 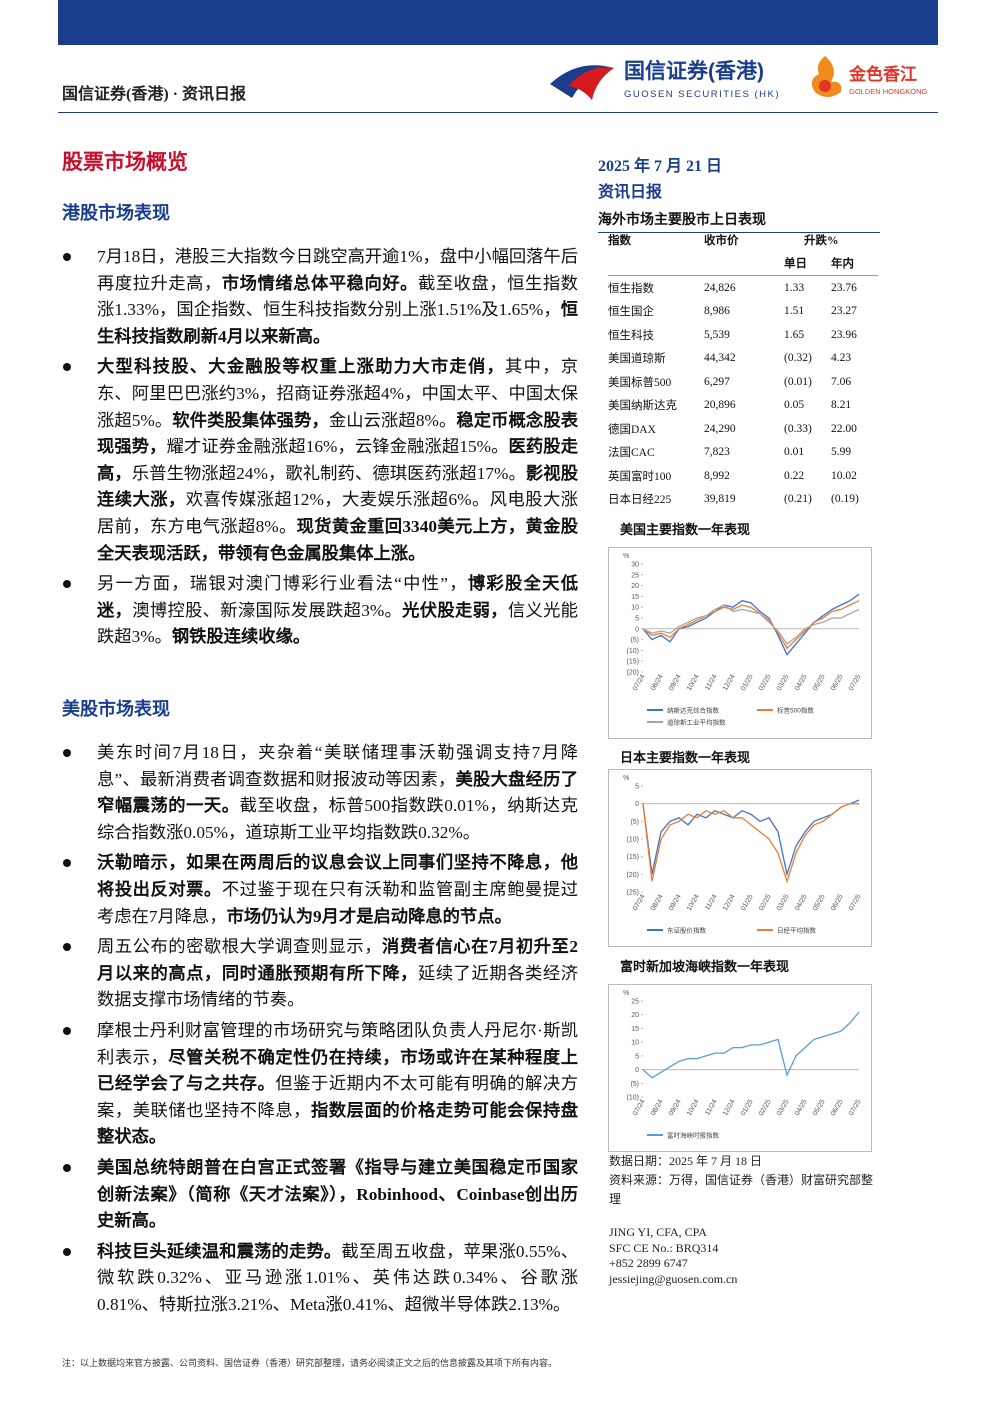 What do you see at coordinates (798, 428) in the screenshot?
I see `cell: (0.33)` at bounding box center [798, 428].